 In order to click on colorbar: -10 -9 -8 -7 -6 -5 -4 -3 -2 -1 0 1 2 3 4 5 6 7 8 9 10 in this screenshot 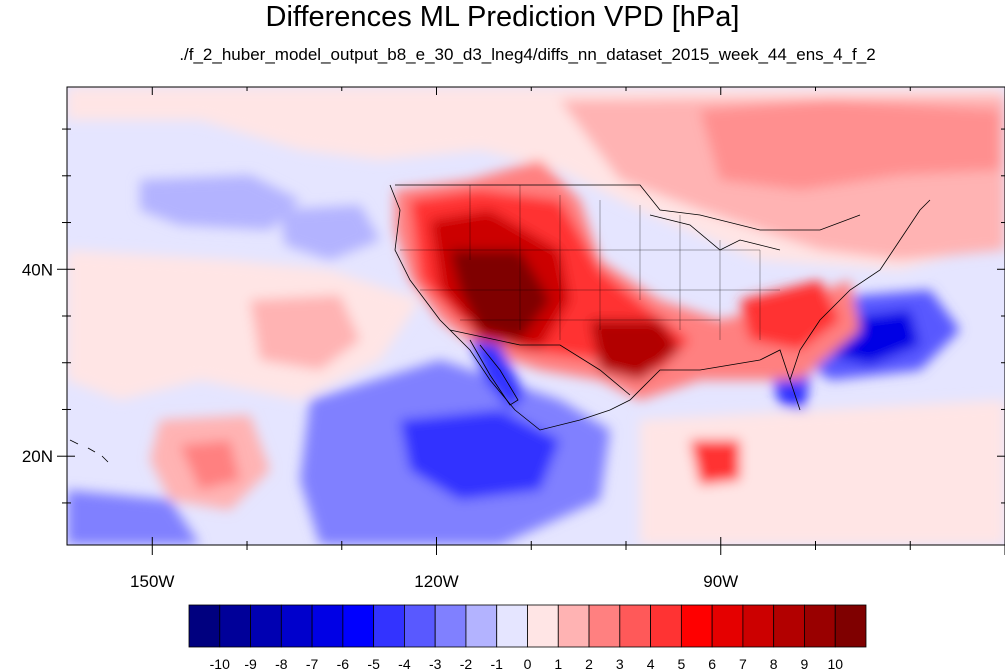, I will do `click(527, 638)`.